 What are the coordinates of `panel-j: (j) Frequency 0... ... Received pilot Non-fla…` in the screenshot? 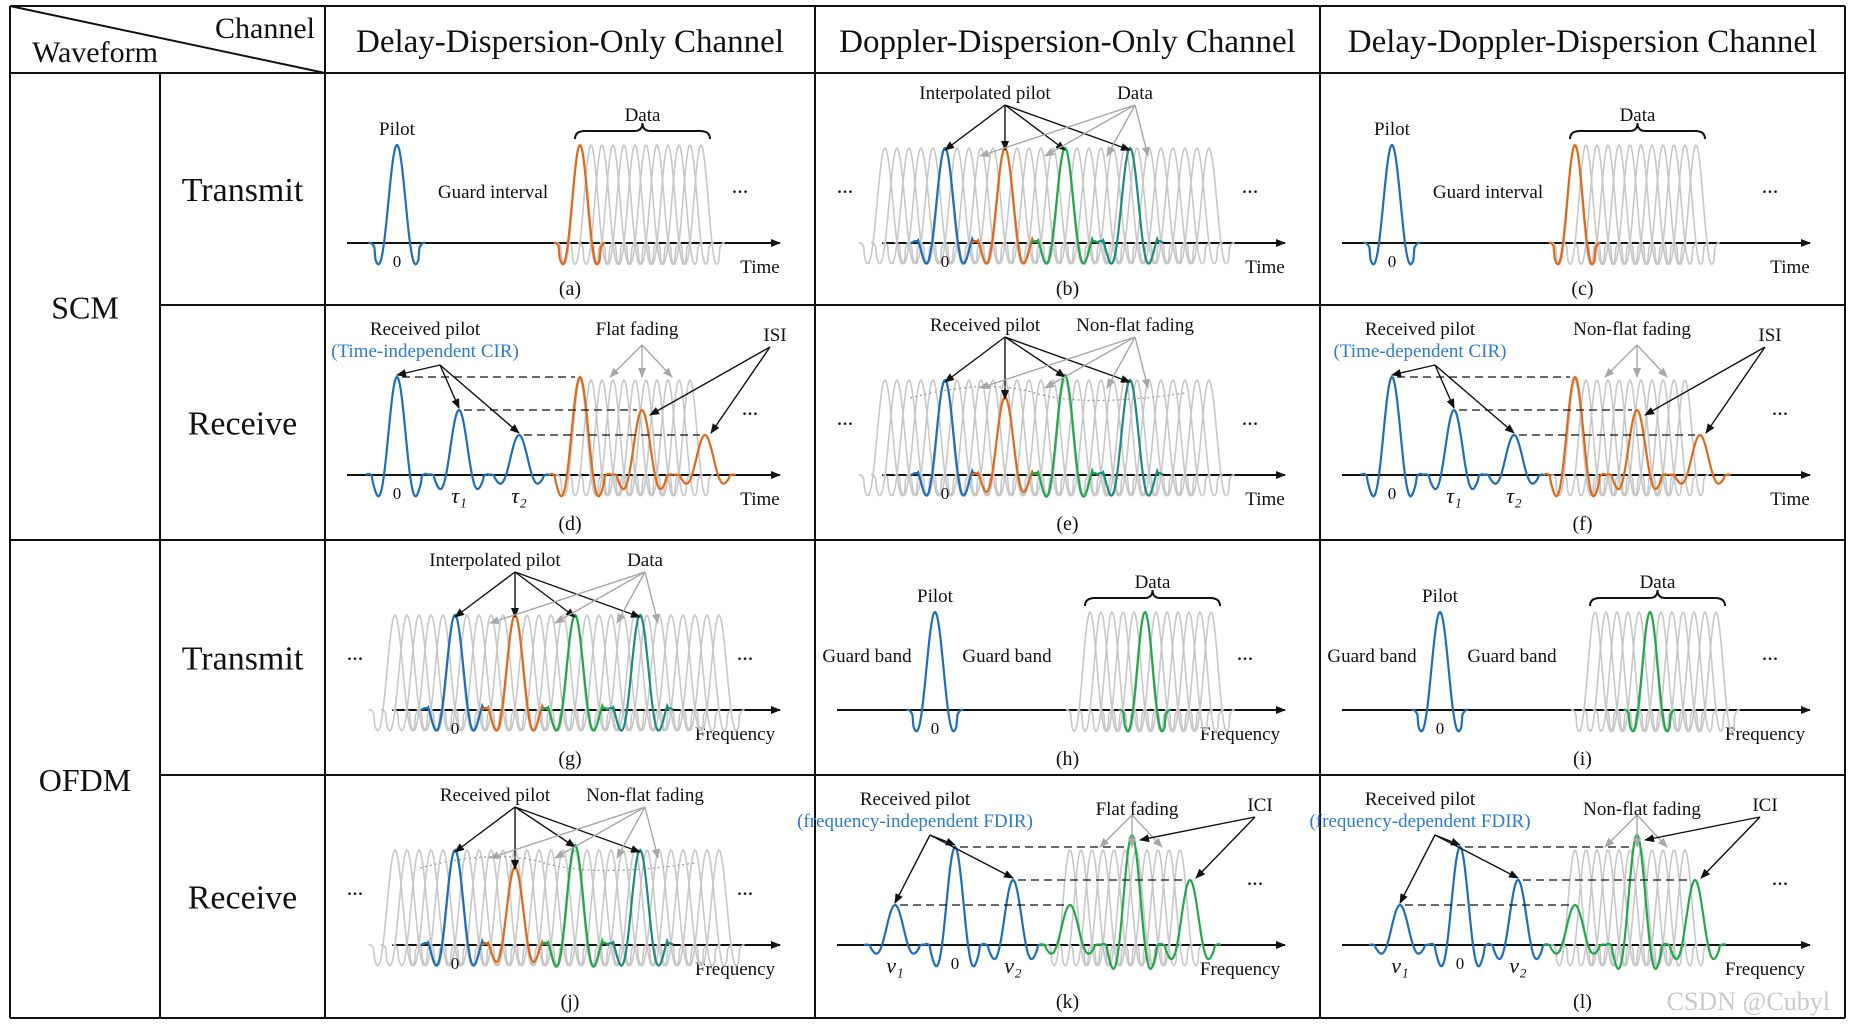 It's located at (564, 899).